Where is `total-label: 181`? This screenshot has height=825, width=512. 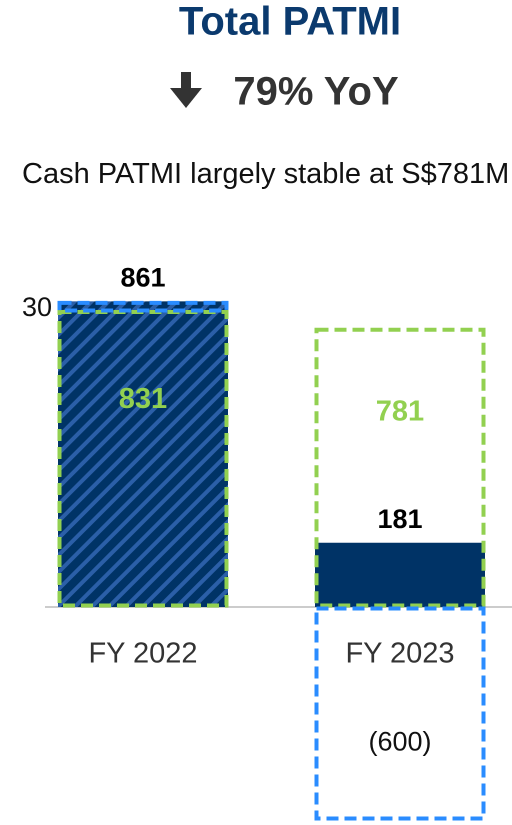 total-label: 181 is located at coordinates (399, 519).